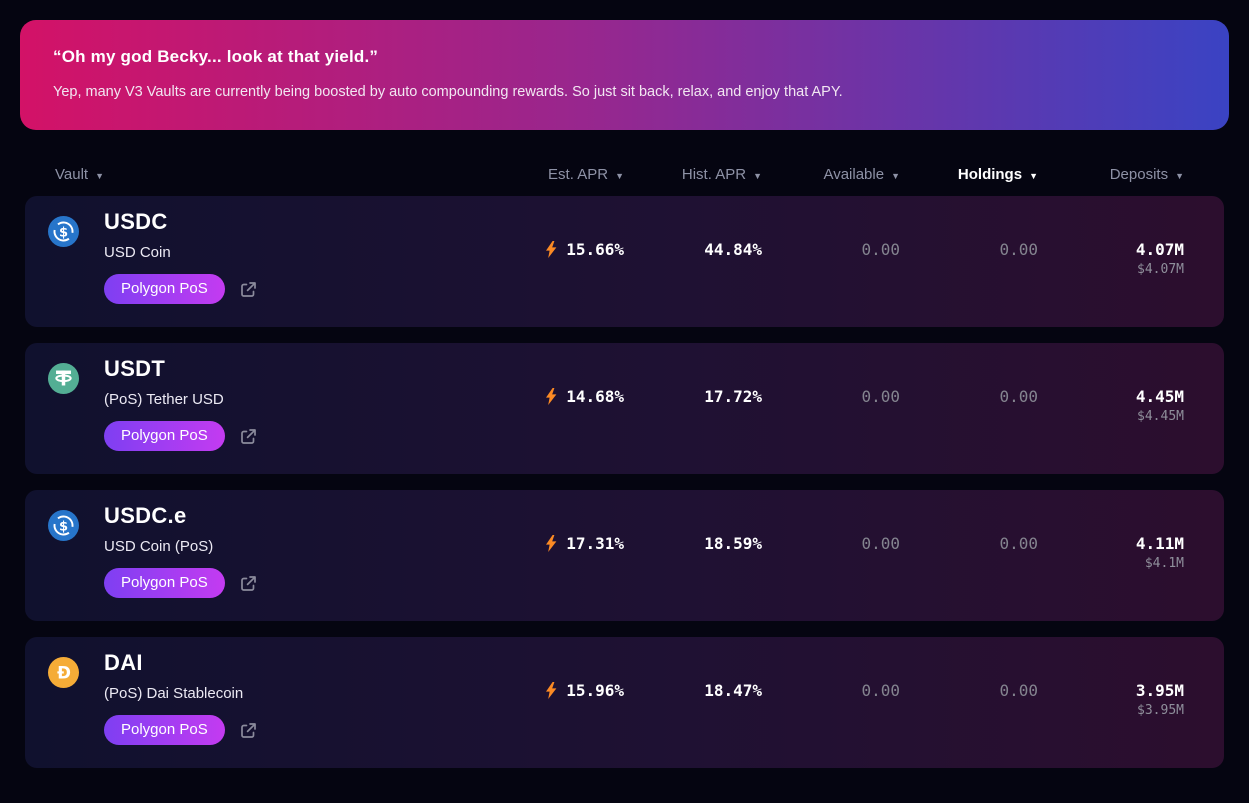 The width and height of the screenshot is (1249, 803). Describe the element at coordinates (1164, 563) in the screenshot. I see `deposits-usd-value: $4.1M` at that location.